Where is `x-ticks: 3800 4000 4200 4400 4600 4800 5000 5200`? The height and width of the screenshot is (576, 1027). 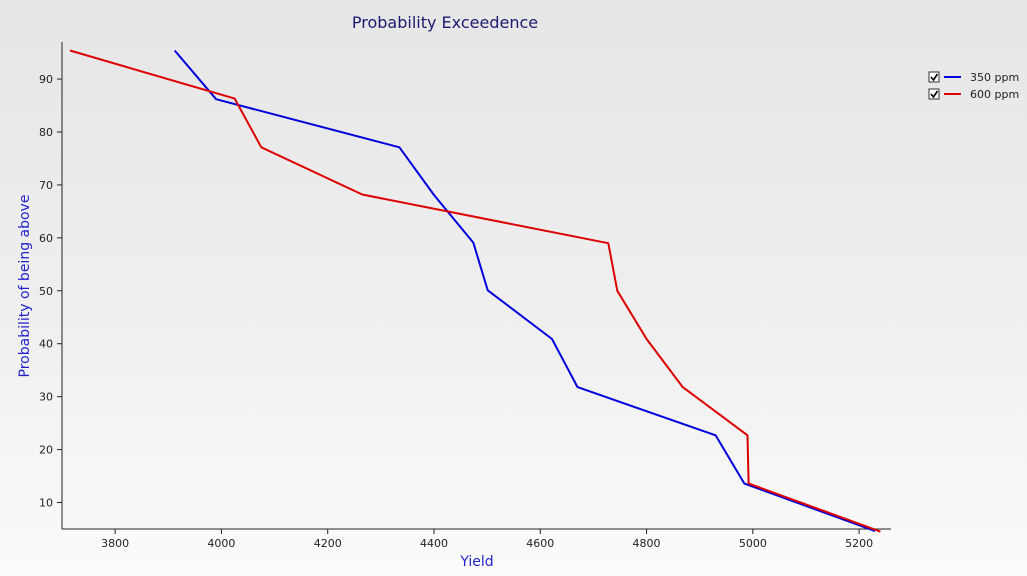
x-ticks: 3800 4000 4200 4400 4600 4800 5000 5200 is located at coordinates (487, 539).